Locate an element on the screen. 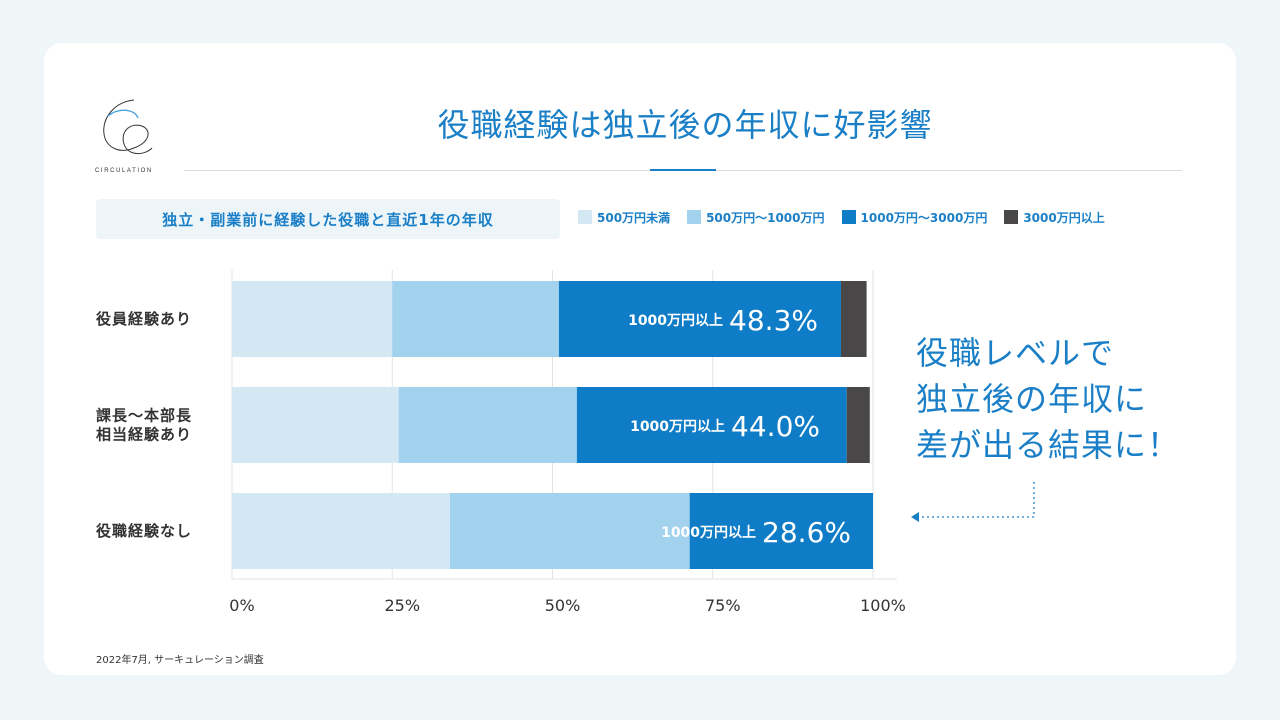 The height and width of the screenshot is (720, 1280). legend-label: 3000万円以上 is located at coordinates (1064, 217).